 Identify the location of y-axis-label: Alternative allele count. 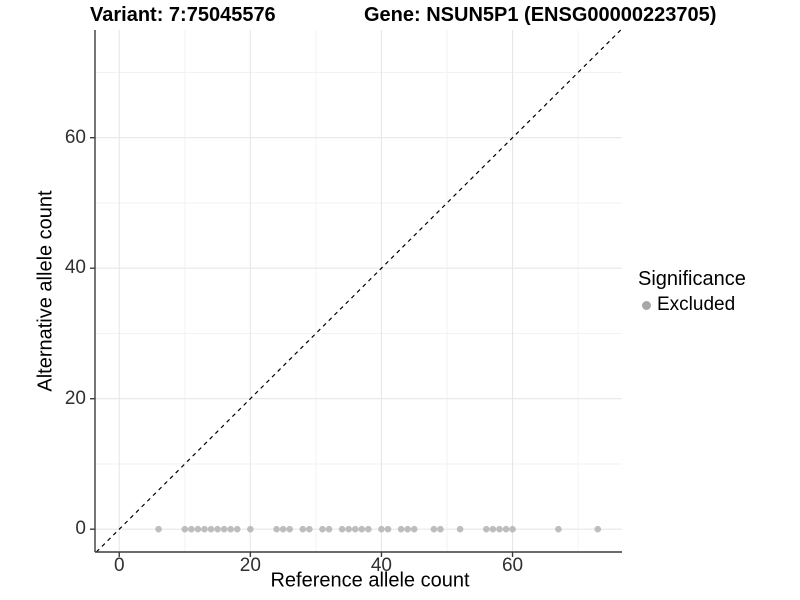
(45, 291).